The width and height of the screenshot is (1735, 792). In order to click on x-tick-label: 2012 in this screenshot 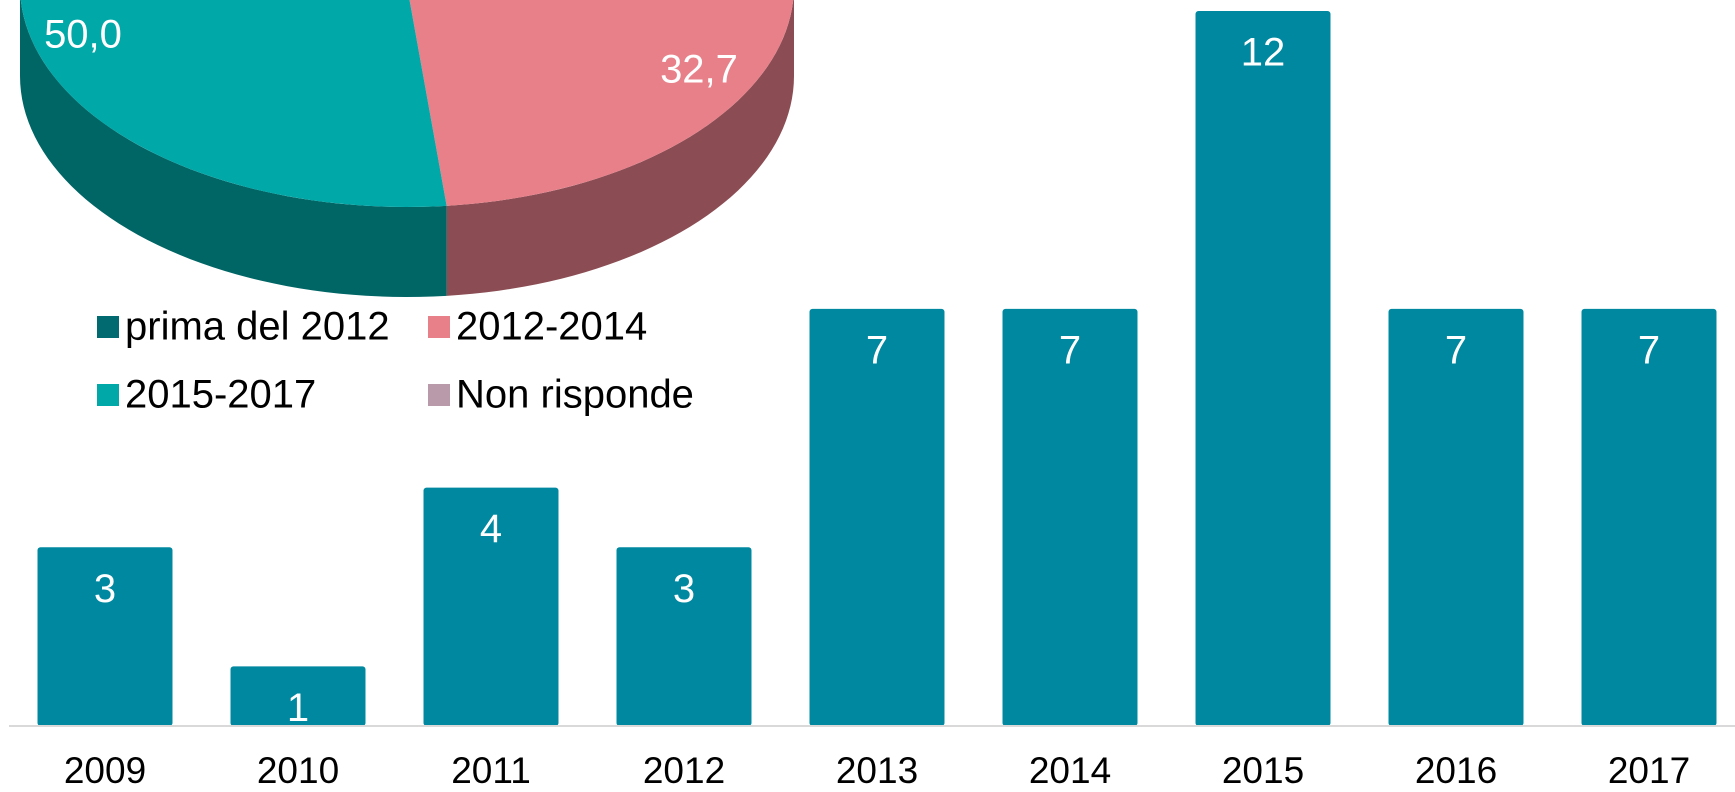, I will do `click(684, 770)`.